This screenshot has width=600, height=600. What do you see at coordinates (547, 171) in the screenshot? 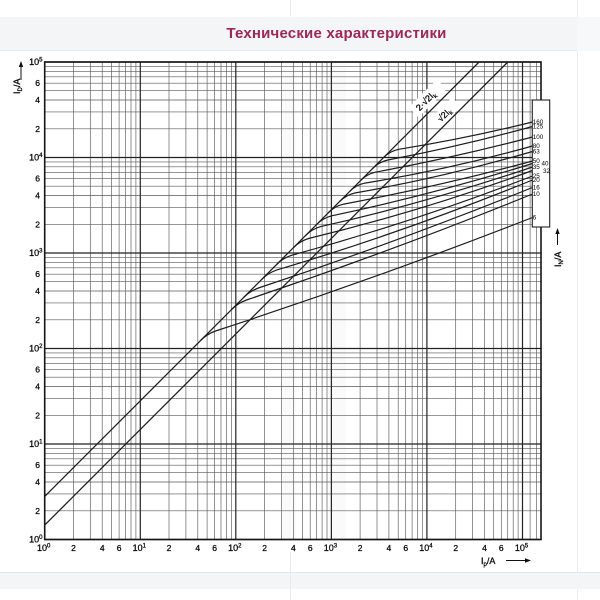
I see `svg-text: 32` at bounding box center [547, 171].